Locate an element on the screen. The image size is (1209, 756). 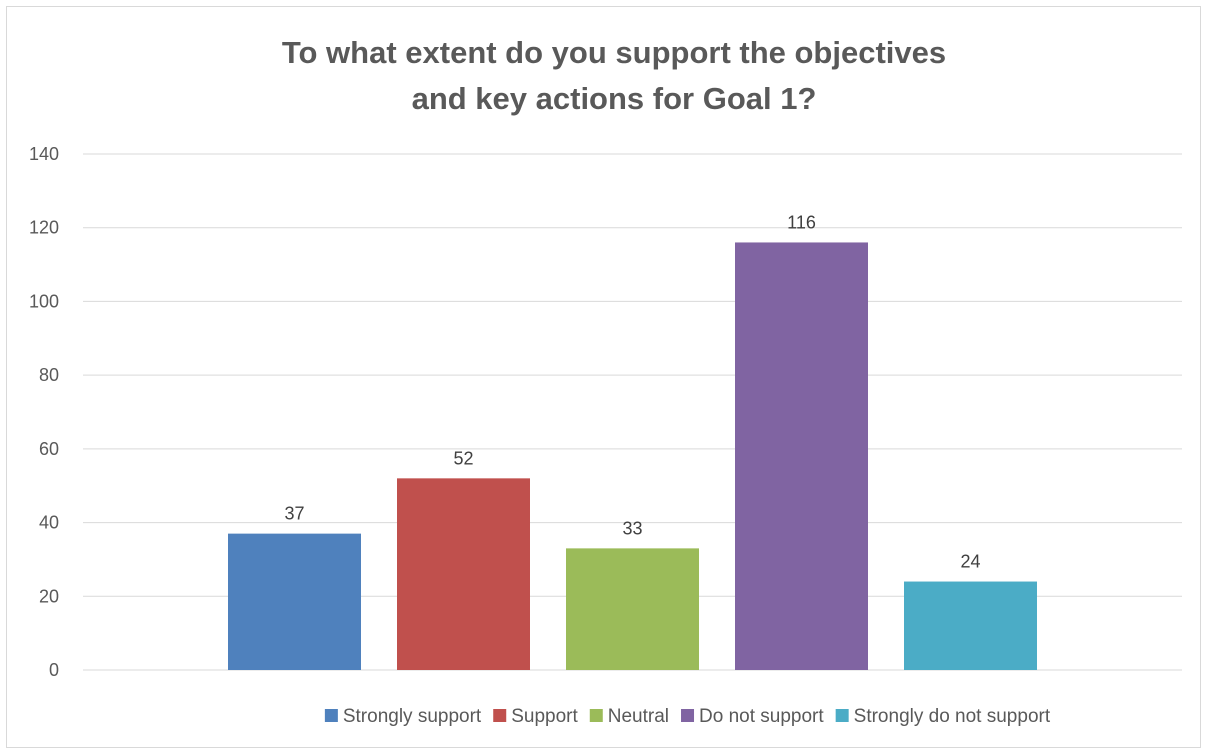
legend-item-strongly-do-not-support: Strongly do not support is located at coordinates (943, 716).